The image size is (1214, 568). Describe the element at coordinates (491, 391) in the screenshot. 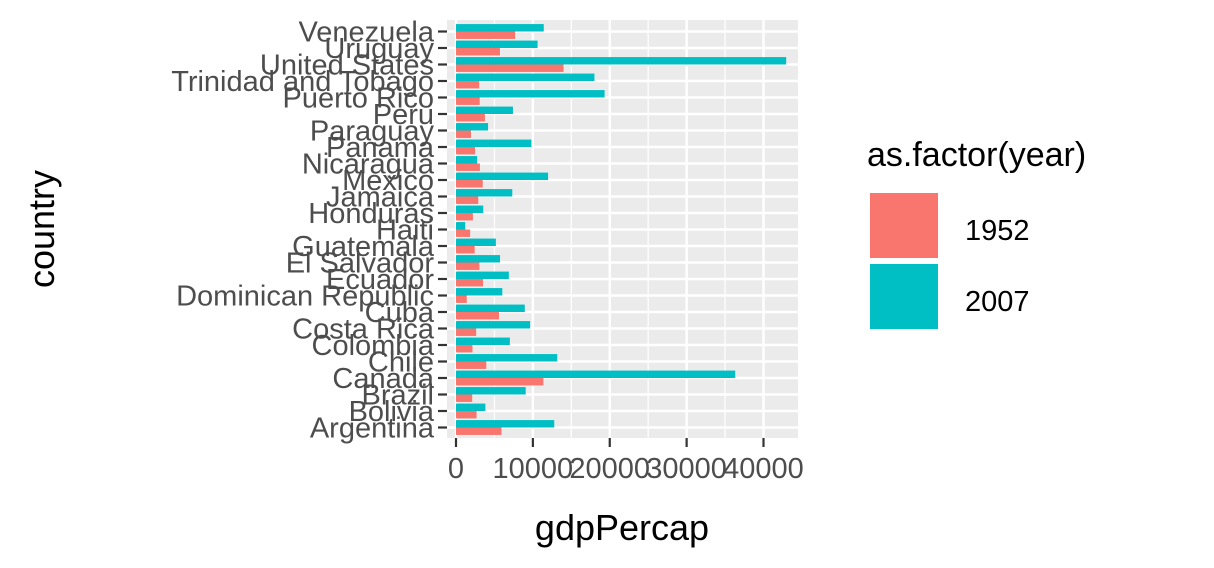

I see `bar-brazil-2007` at that location.